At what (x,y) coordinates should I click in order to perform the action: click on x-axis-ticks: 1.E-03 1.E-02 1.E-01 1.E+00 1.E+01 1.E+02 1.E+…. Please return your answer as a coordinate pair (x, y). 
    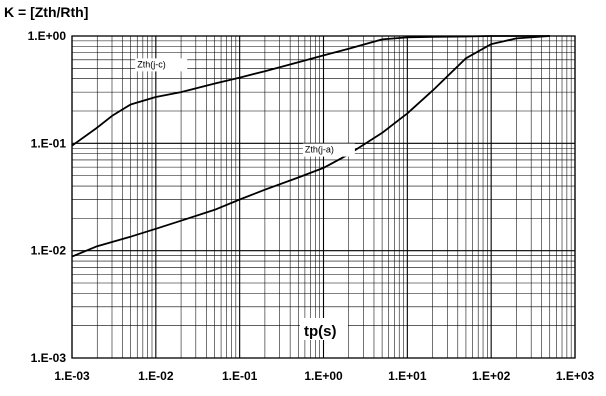
    Looking at the image, I should click on (324, 376).